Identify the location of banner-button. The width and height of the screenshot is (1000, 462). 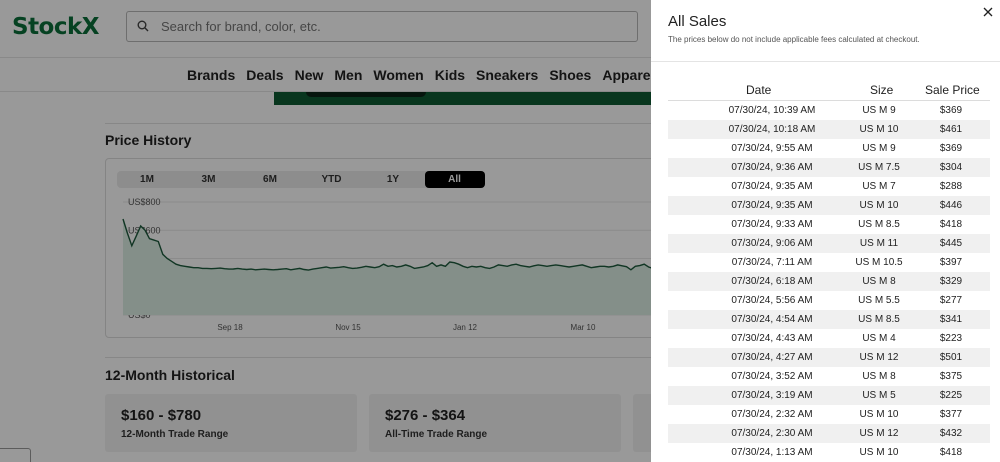
(366, 94).